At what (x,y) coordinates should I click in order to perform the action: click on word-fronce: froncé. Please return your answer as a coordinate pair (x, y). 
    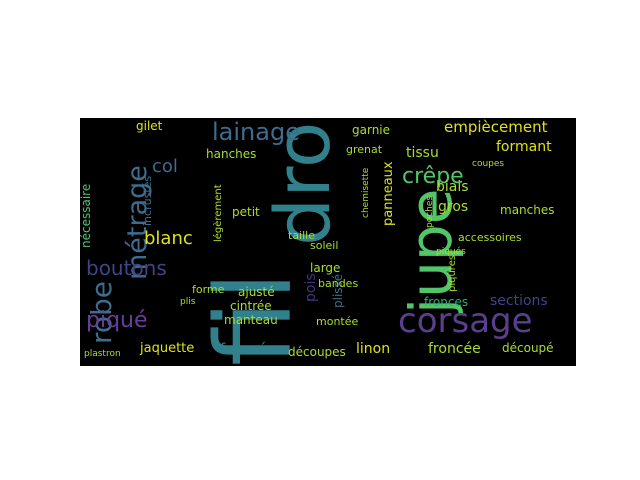
    Looking at the image, I should click on (244, 349).